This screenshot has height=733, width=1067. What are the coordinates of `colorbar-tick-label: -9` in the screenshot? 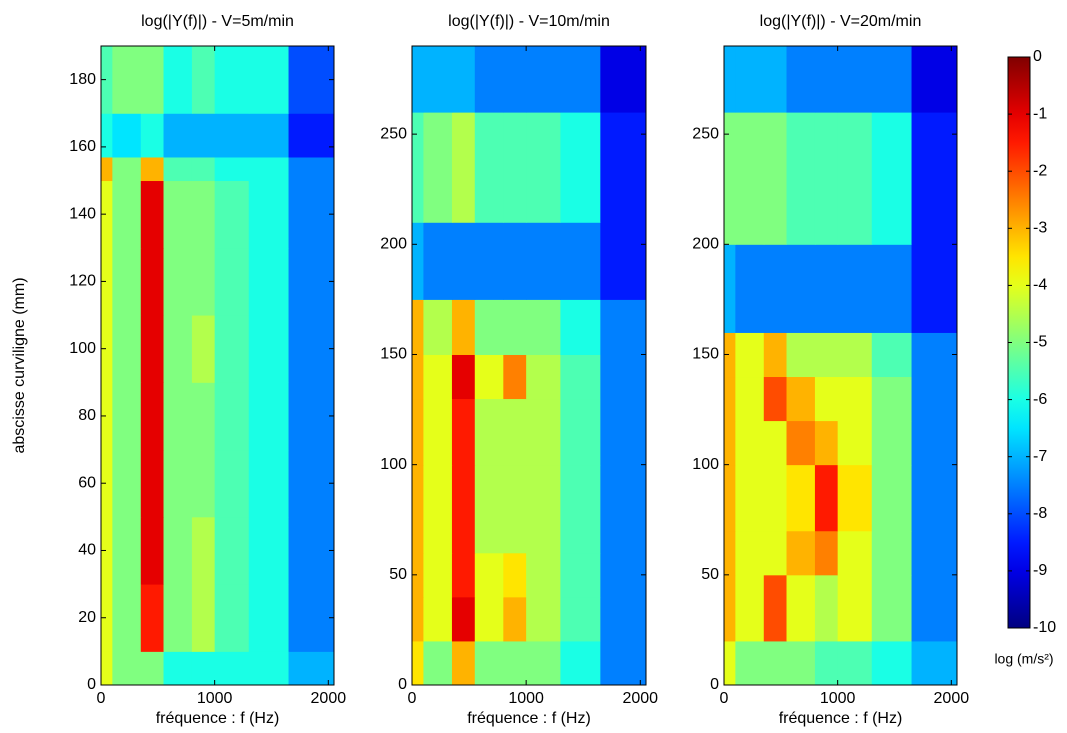 It's located at (1040, 570).